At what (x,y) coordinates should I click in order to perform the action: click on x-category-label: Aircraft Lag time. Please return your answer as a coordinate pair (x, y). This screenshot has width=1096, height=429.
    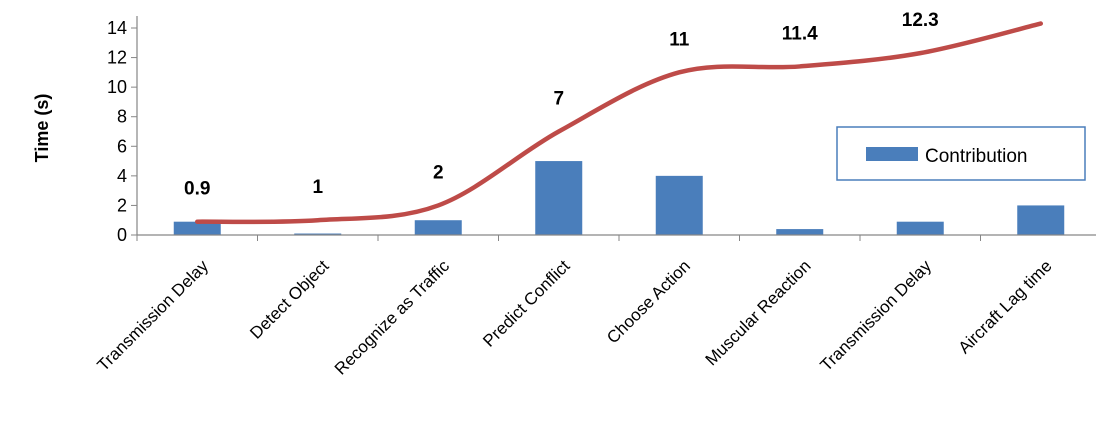
    Looking at the image, I should click on (1005, 306).